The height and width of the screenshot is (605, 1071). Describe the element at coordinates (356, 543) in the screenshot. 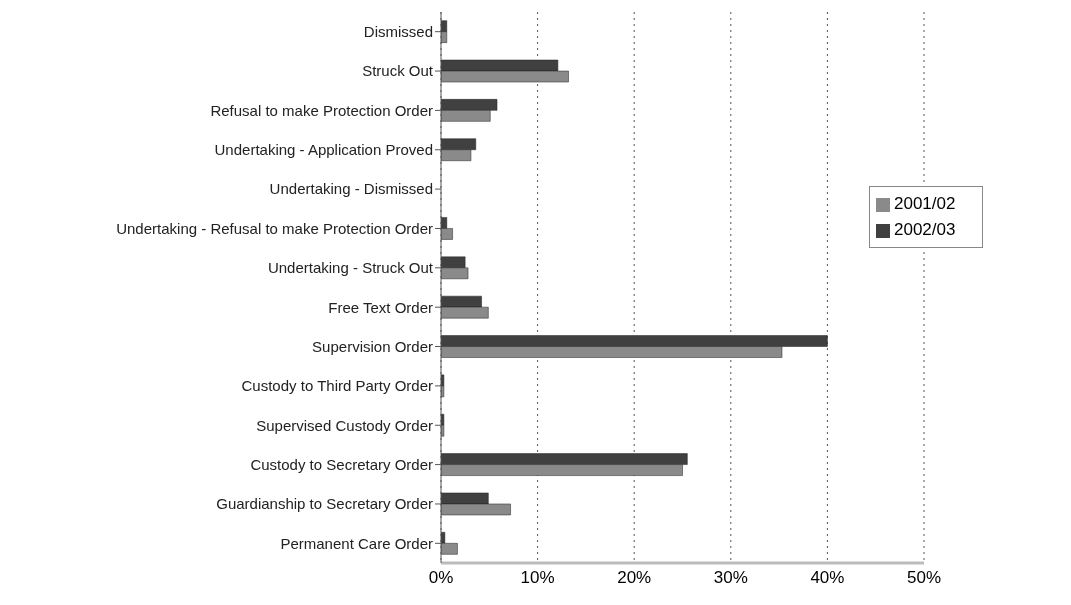

I see `y-tick-label: Permanent Care Order` at that location.